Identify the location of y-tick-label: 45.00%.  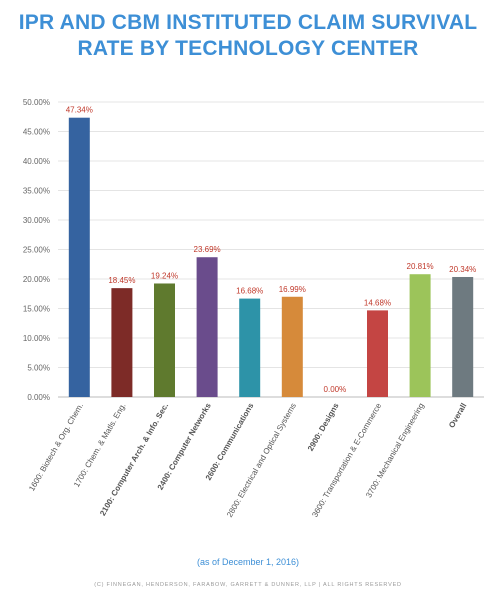
(36, 132).